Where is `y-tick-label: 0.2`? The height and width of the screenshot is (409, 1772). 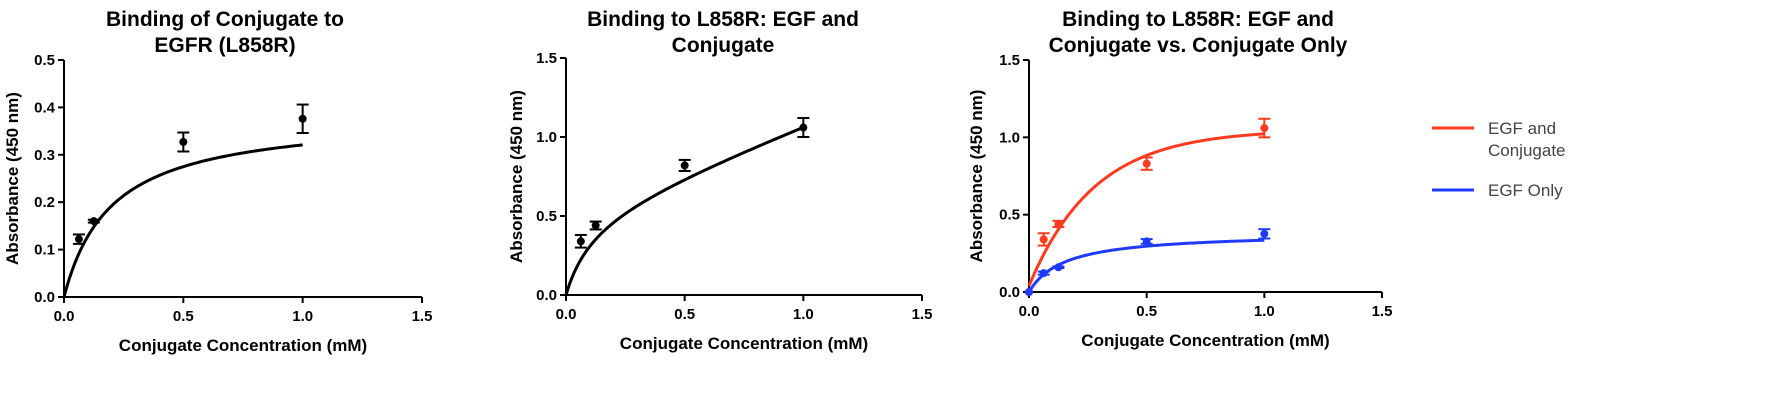
y-tick-label: 0.2 is located at coordinates (44, 202).